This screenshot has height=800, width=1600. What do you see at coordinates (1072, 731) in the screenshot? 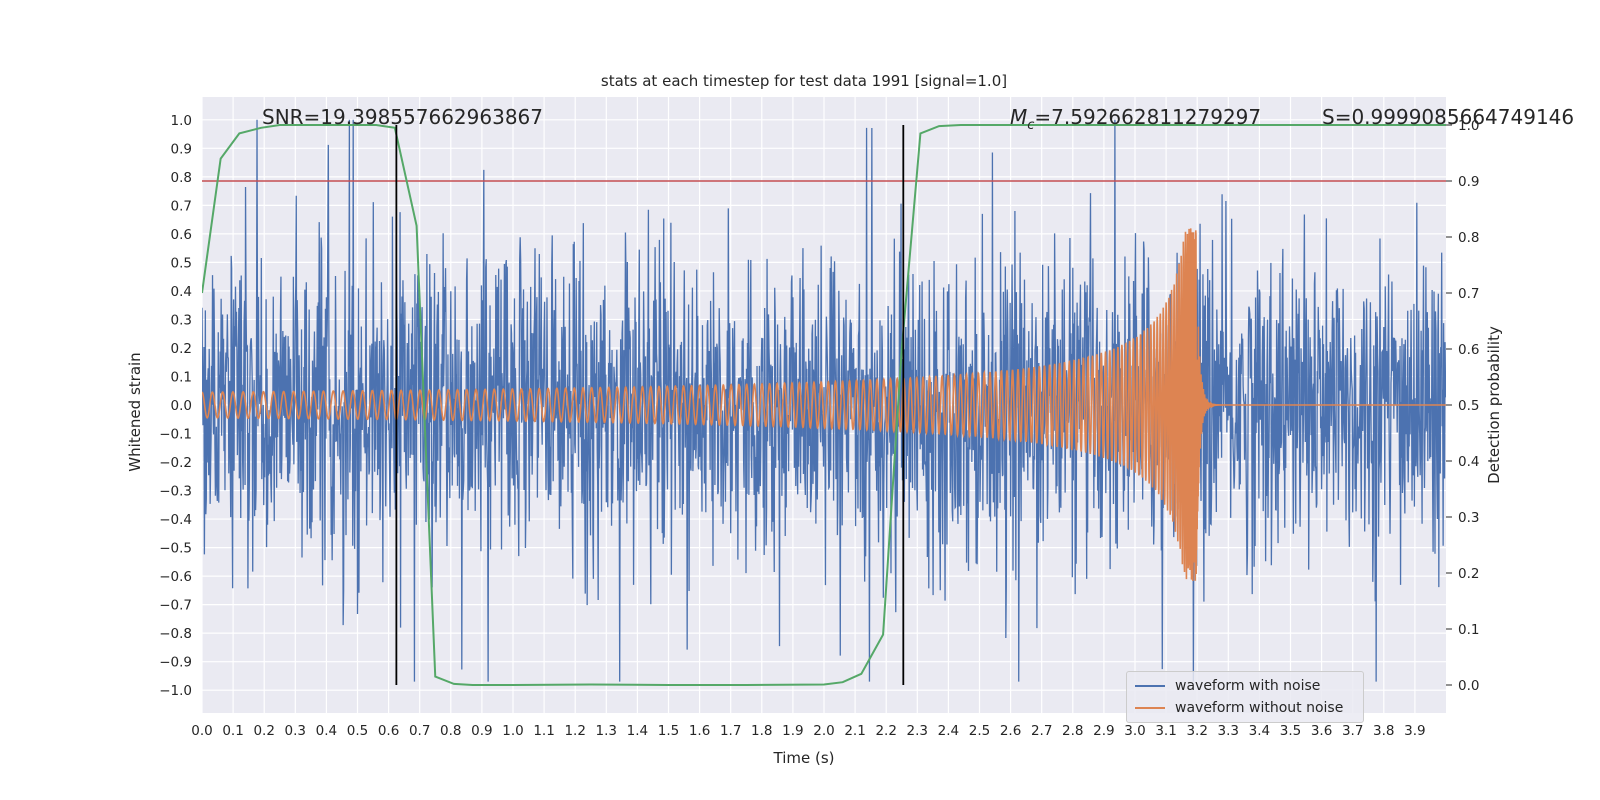
I see `x-tick-label: 2.8` at bounding box center [1072, 731].